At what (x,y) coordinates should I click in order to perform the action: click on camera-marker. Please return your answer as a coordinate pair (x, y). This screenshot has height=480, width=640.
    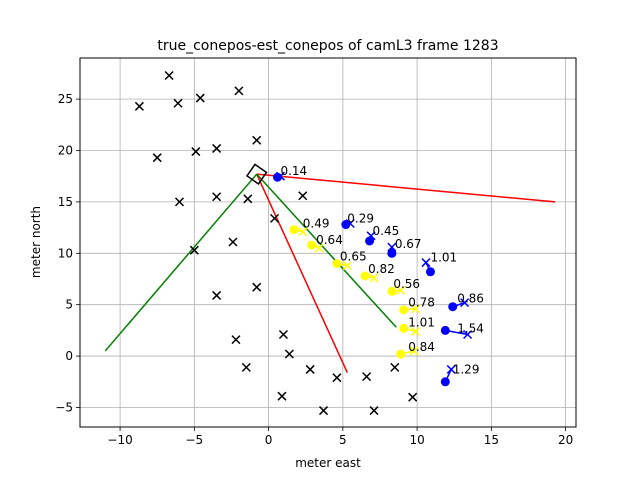
    Looking at the image, I should click on (256, 174).